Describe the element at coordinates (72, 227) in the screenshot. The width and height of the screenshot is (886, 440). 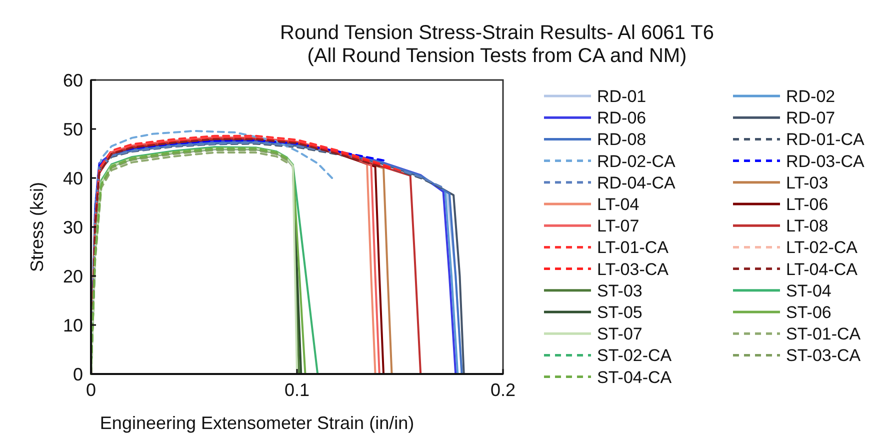
I see `y-tick-label: 30` at that location.